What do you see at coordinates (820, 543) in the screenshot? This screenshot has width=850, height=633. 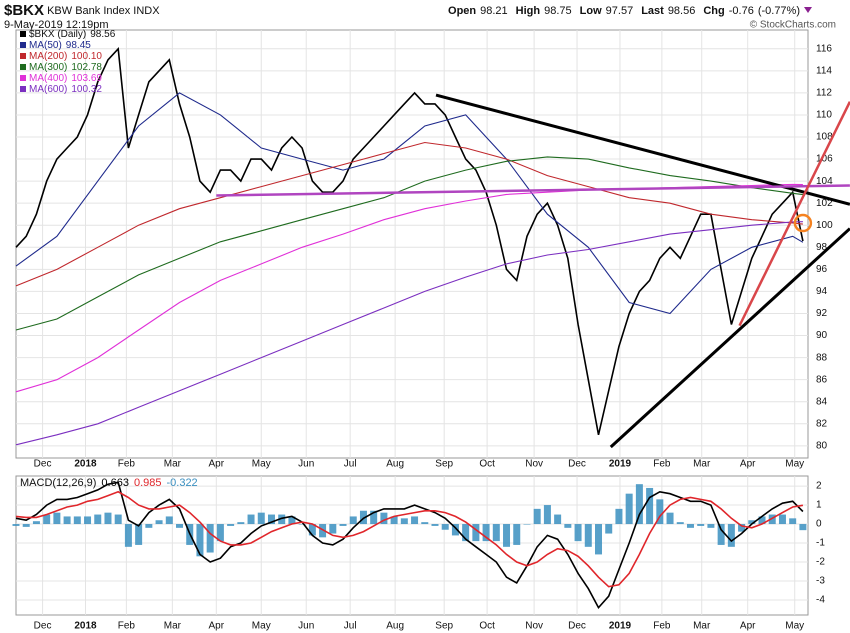 I see `y-tick-label: -1` at bounding box center [820, 543].